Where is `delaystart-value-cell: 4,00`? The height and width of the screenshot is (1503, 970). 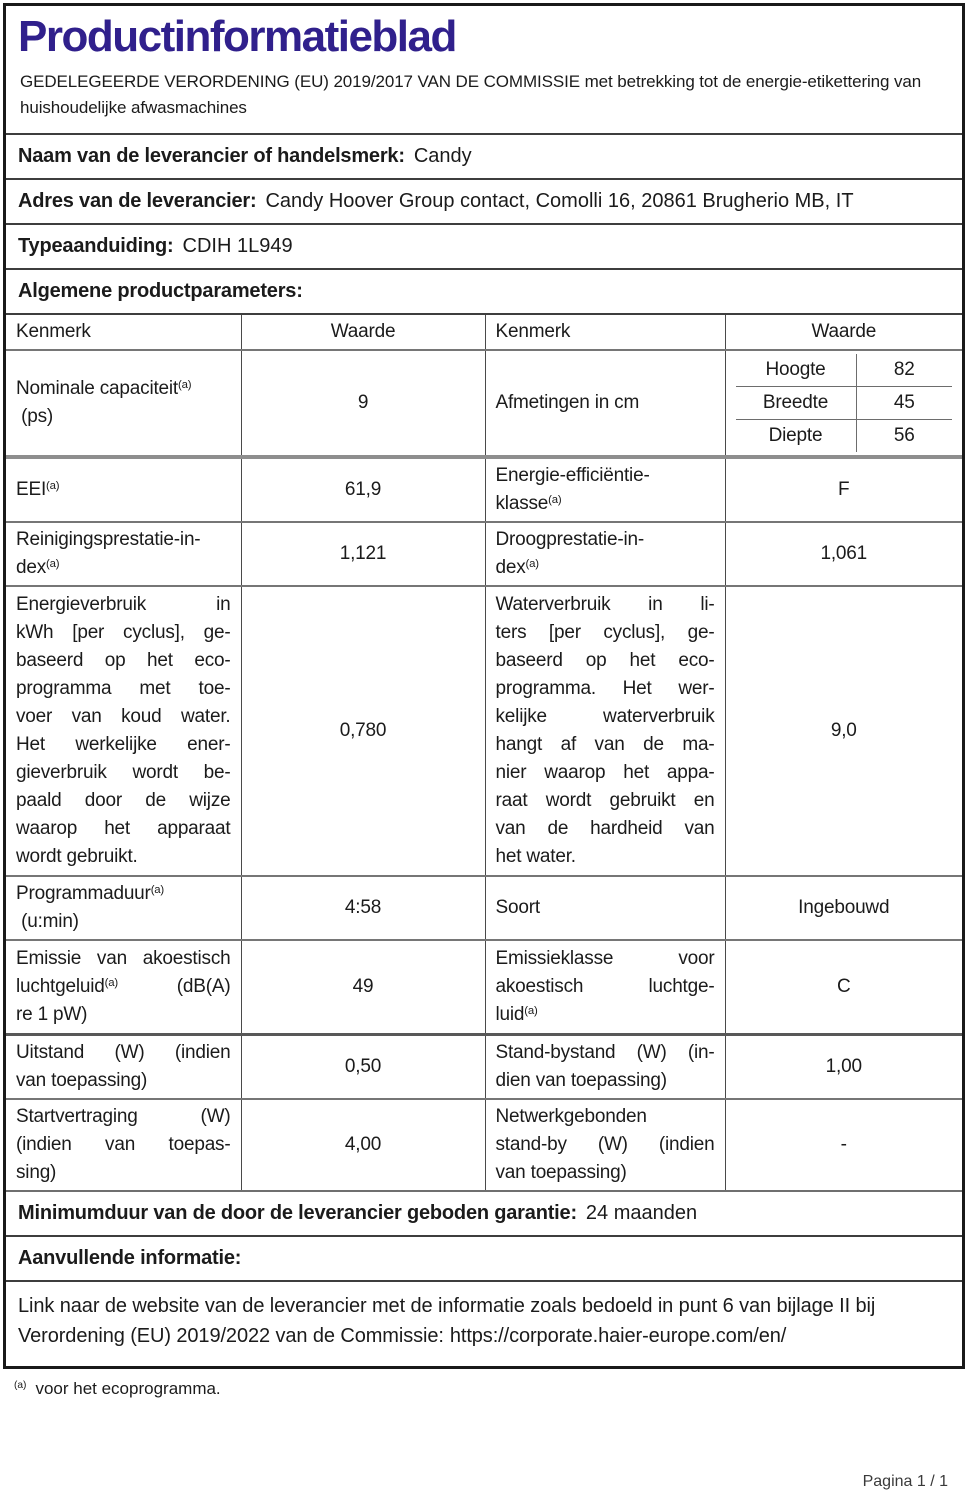
delaystart-value-cell: 4,00 is located at coordinates (362, 1144).